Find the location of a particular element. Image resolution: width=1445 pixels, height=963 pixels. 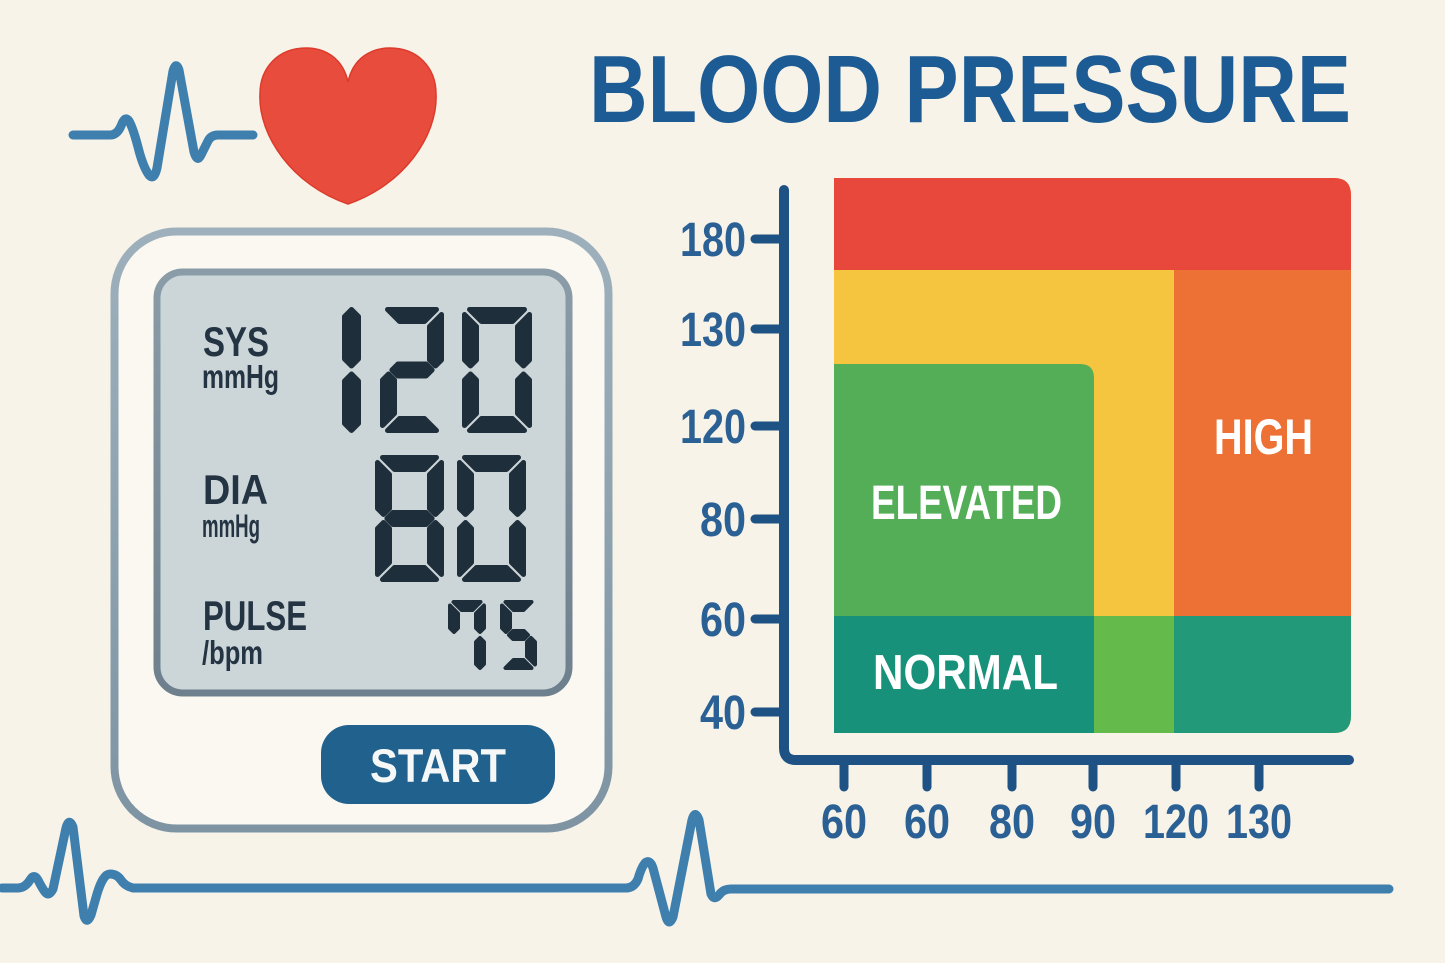

svg-text: START is located at coordinates (438, 765).